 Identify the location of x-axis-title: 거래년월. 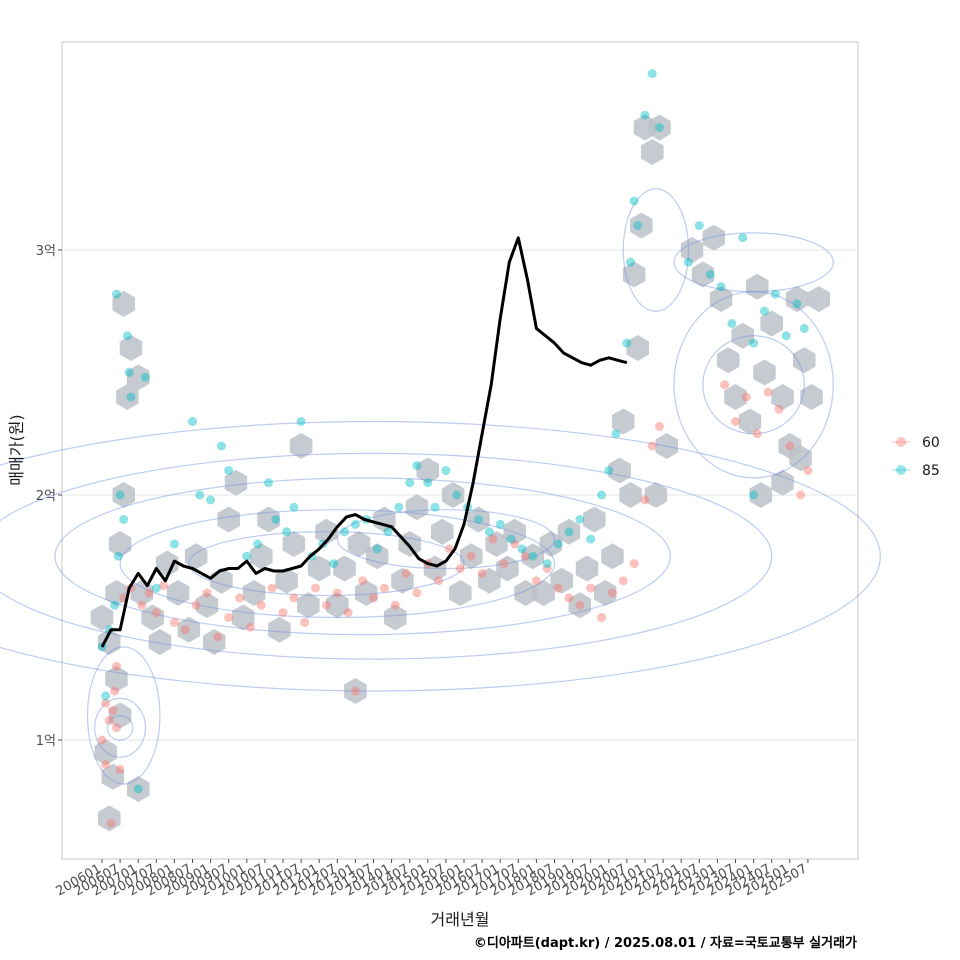
(460, 919).